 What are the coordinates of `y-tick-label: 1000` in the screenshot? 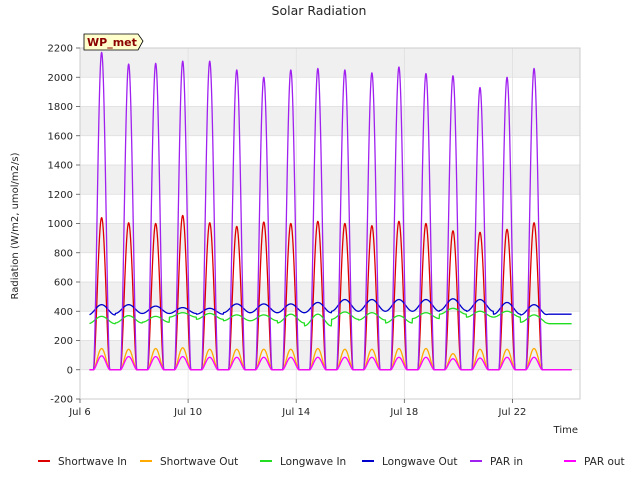 It's located at (60, 224).